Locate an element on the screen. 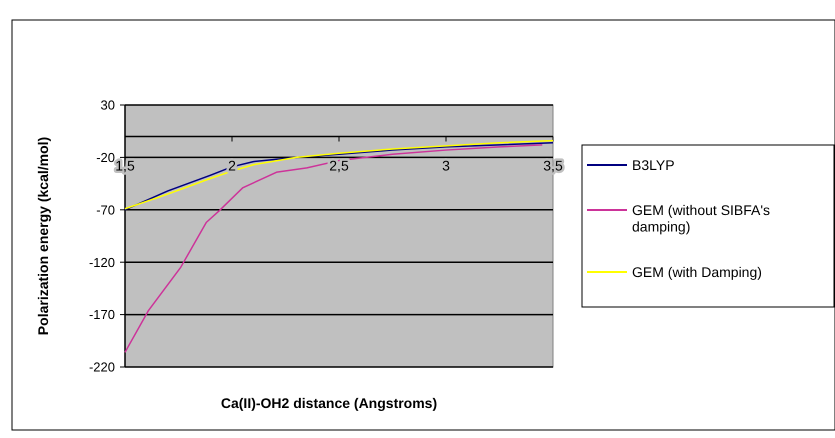 This screenshot has height=438, width=835. legend-label: B3LYP is located at coordinates (653, 164).